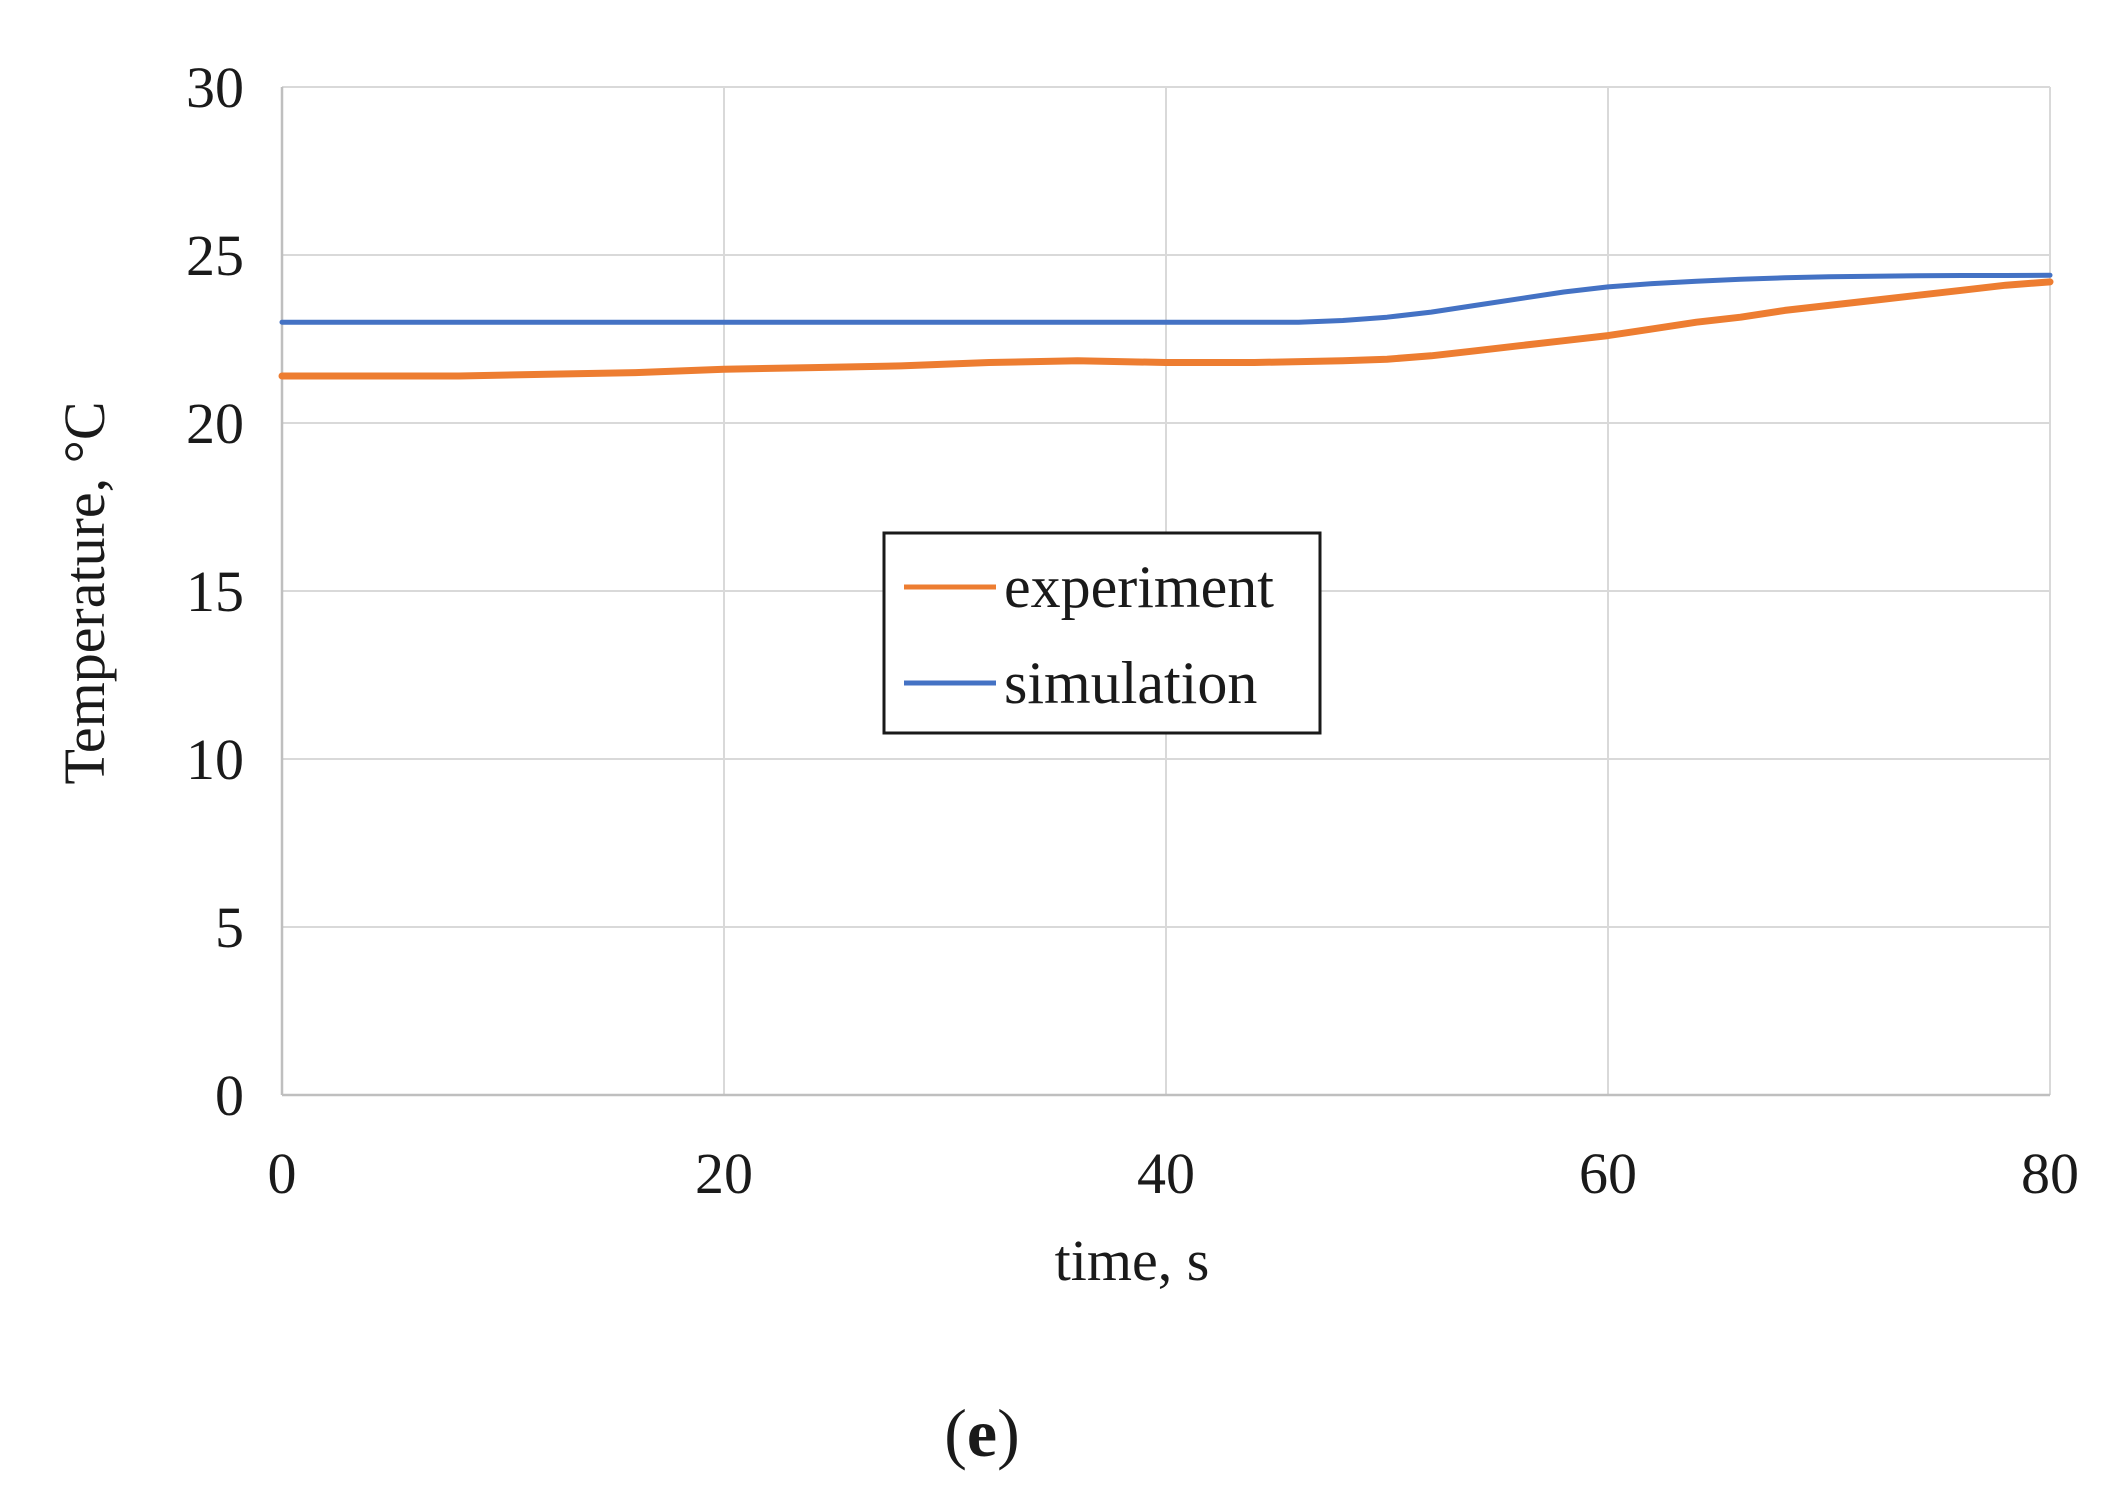  I want to click on series-line-simulation, so click(1166, 298).